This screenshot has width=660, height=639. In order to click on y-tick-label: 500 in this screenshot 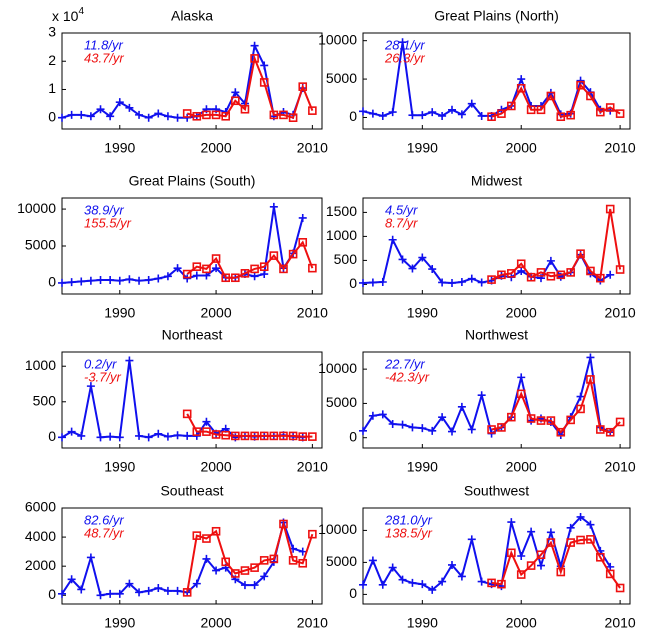, I will do `click(45, 400)`.